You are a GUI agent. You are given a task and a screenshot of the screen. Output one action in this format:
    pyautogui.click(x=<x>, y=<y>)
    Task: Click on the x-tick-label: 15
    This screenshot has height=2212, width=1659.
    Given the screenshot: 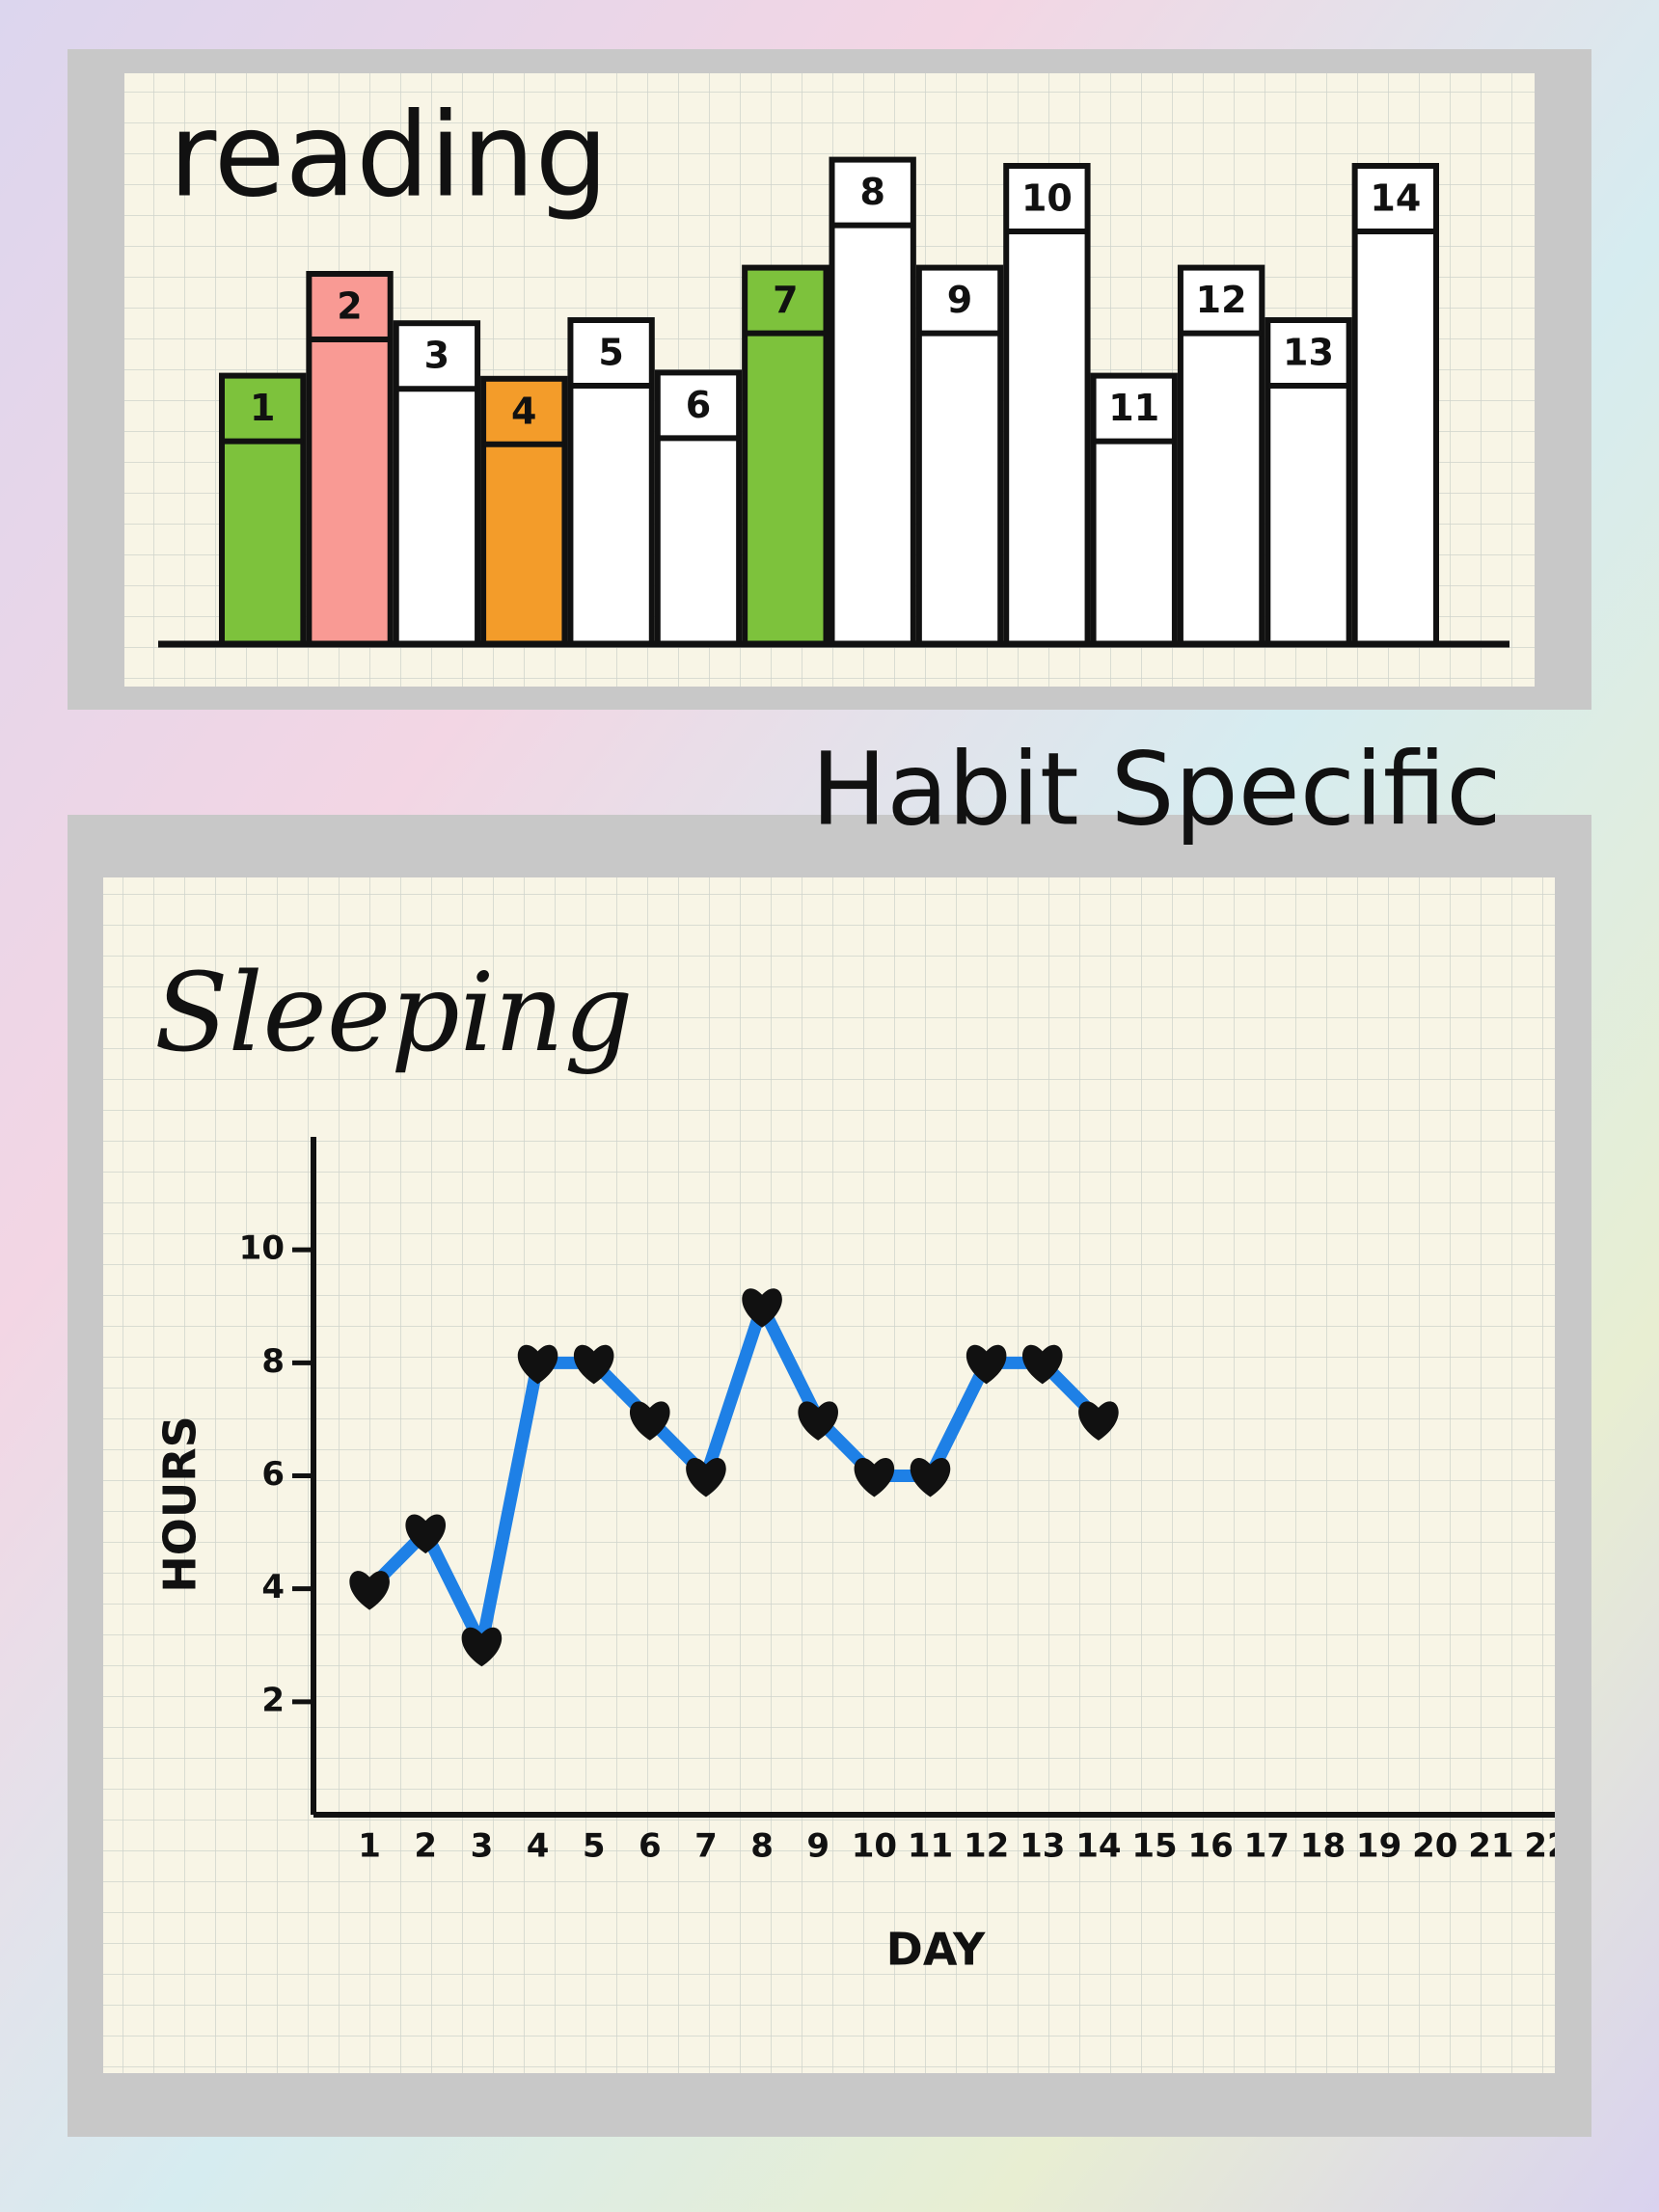 What is the action you would take?
    pyautogui.click(x=1154, y=1846)
    